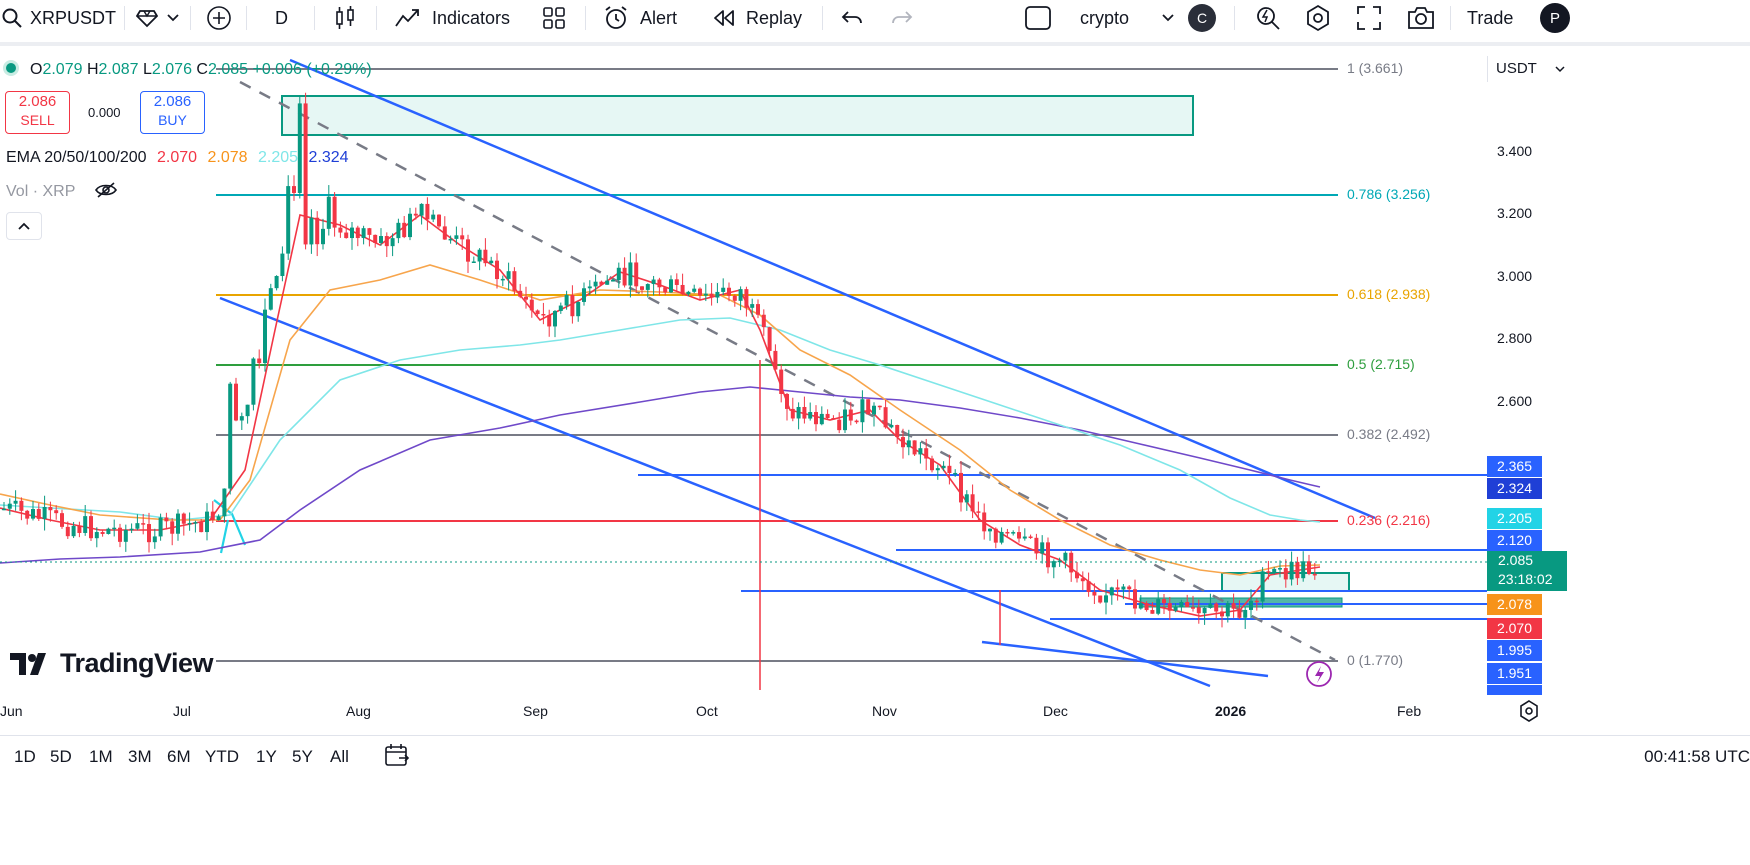 The height and width of the screenshot is (865, 1750). I want to click on undo-icon, so click(851, 17).